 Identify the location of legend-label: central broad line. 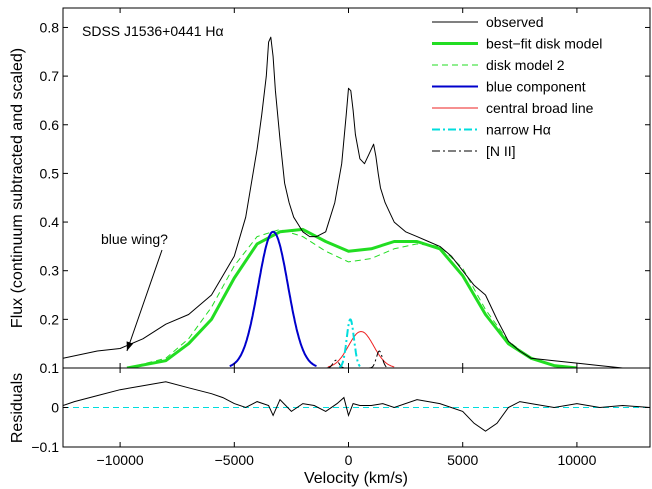
(540, 108).